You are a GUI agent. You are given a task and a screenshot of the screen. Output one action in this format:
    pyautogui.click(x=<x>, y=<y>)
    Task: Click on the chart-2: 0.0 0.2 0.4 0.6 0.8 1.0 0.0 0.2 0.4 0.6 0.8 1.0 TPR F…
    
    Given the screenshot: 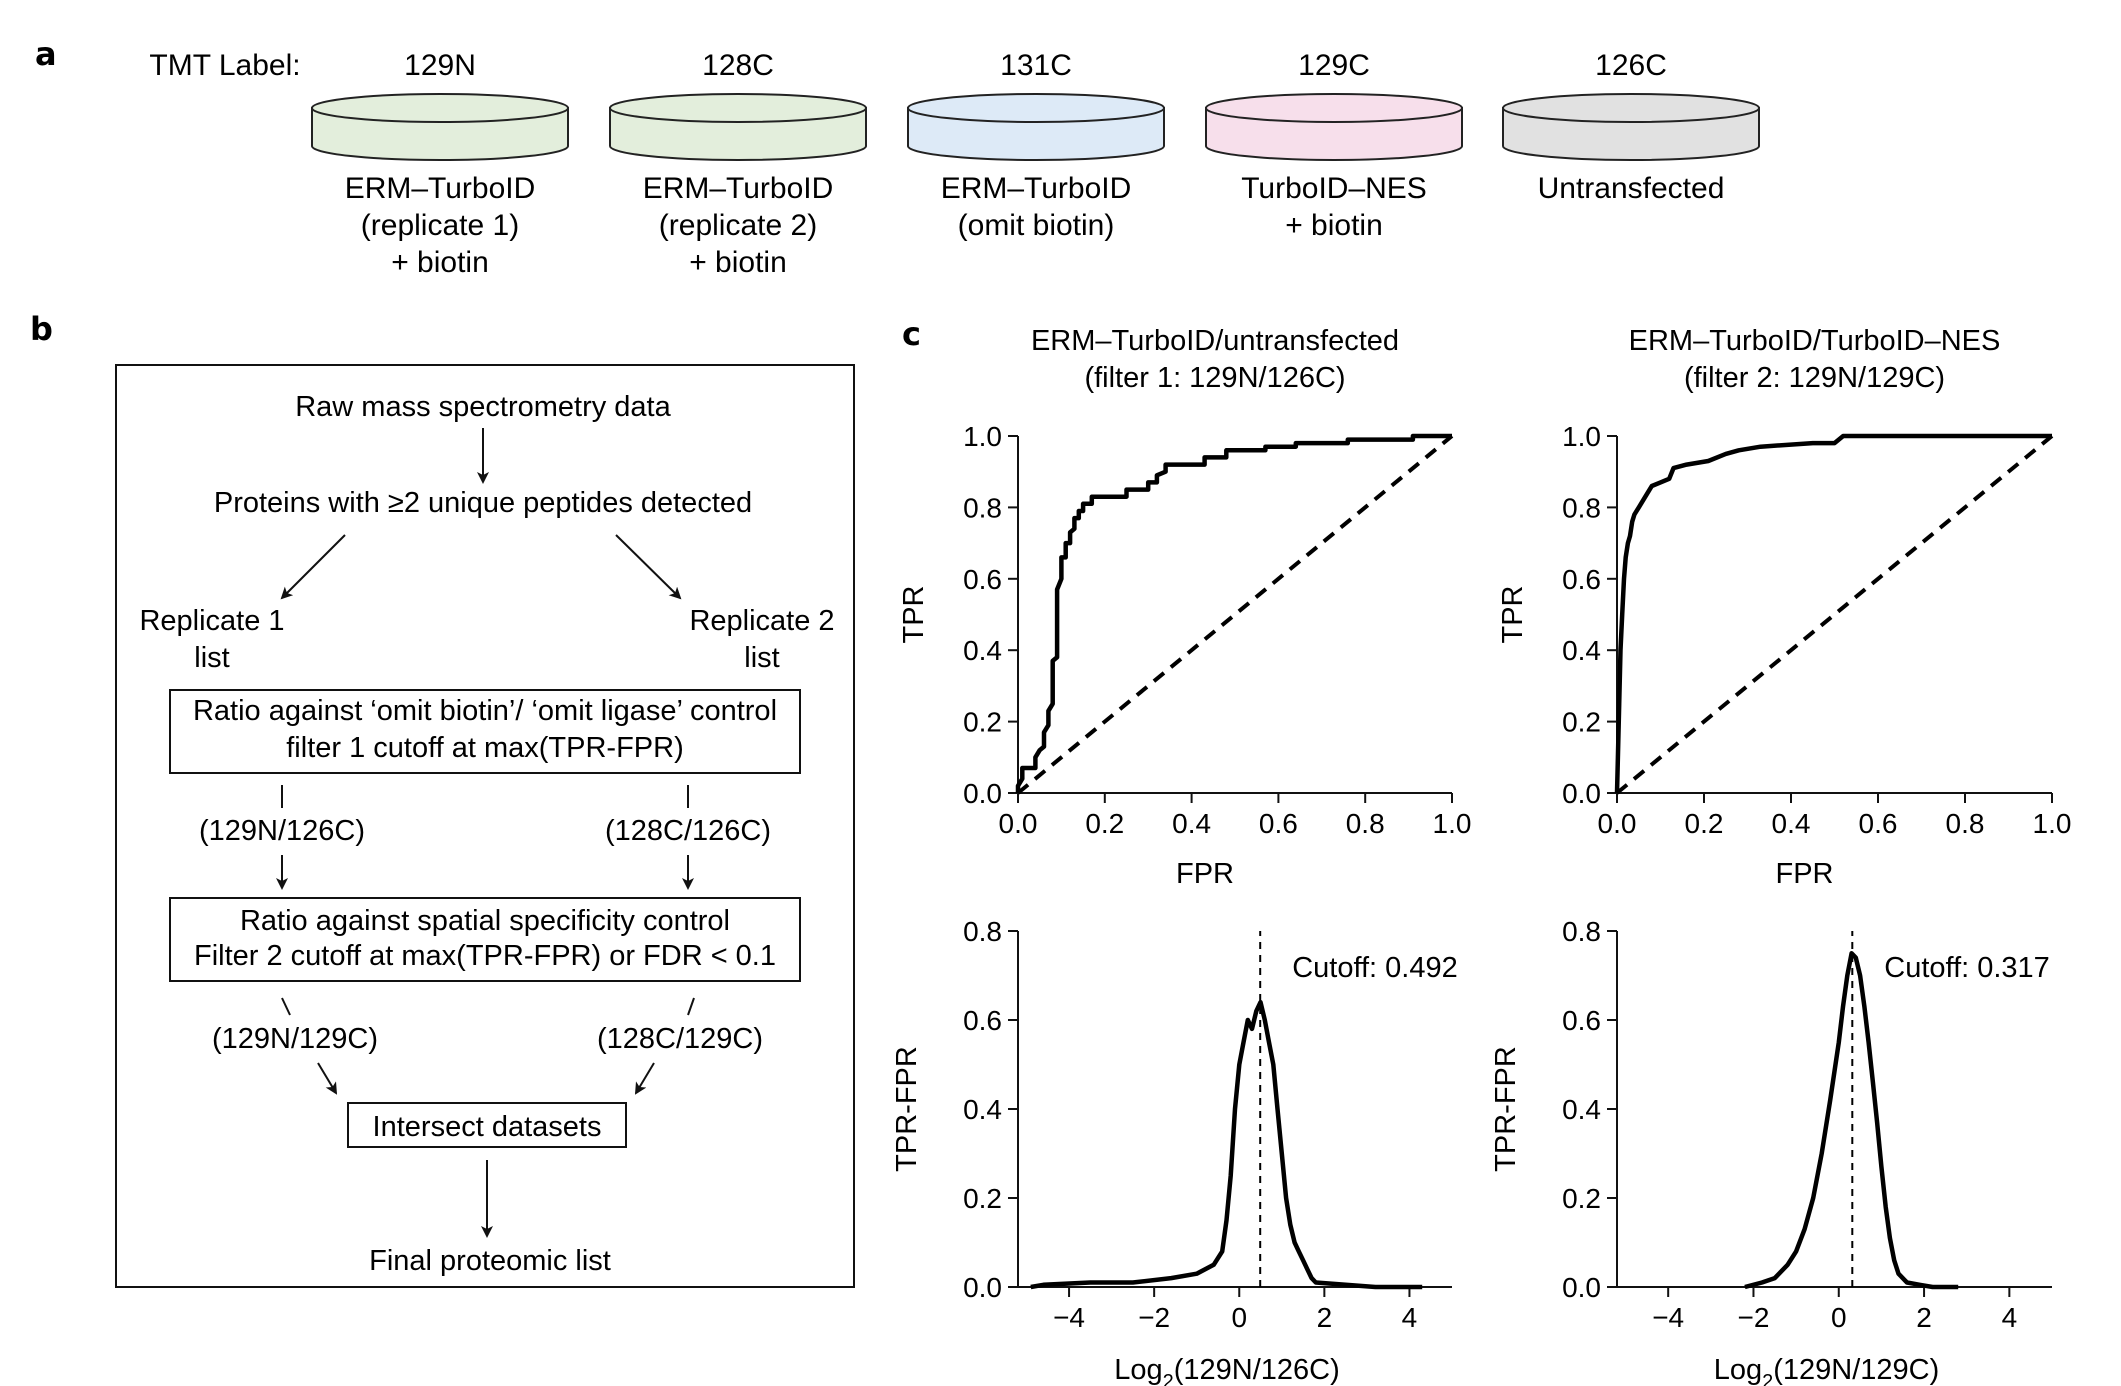 What is the action you would take?
    pyautogui.click(x=1784, y=607)
    